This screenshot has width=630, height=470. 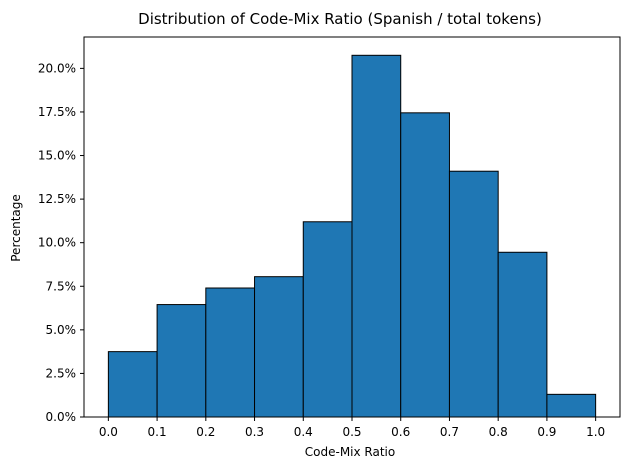 What do you see at coordinates (498, 432) in the screenshot?
I see `x-tick-label: 0.8` at bounding box center [498, 432].